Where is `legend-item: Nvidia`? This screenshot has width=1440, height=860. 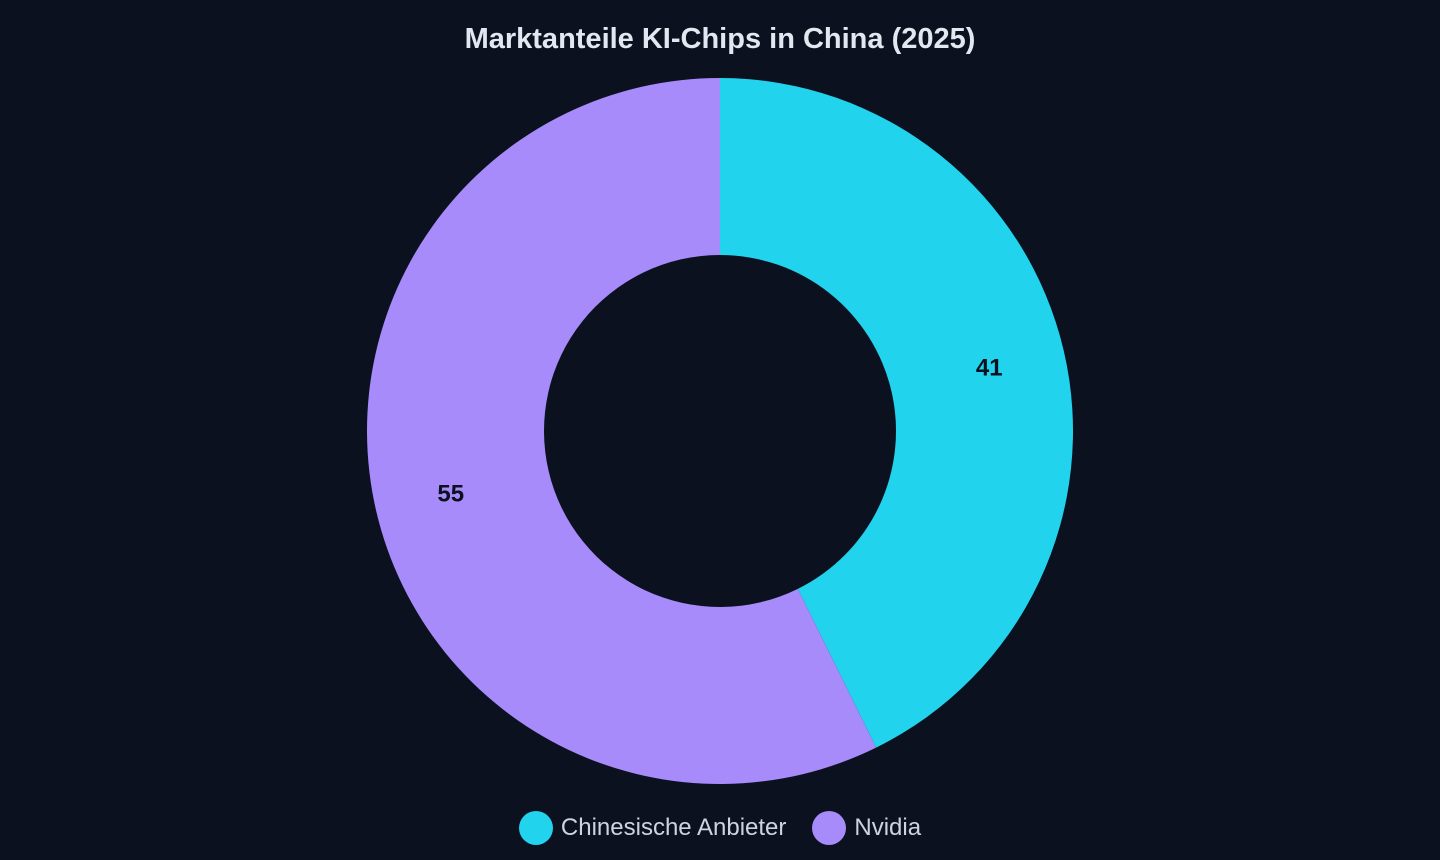
legend-item: Nvidia is located at coordinates (866, 828).